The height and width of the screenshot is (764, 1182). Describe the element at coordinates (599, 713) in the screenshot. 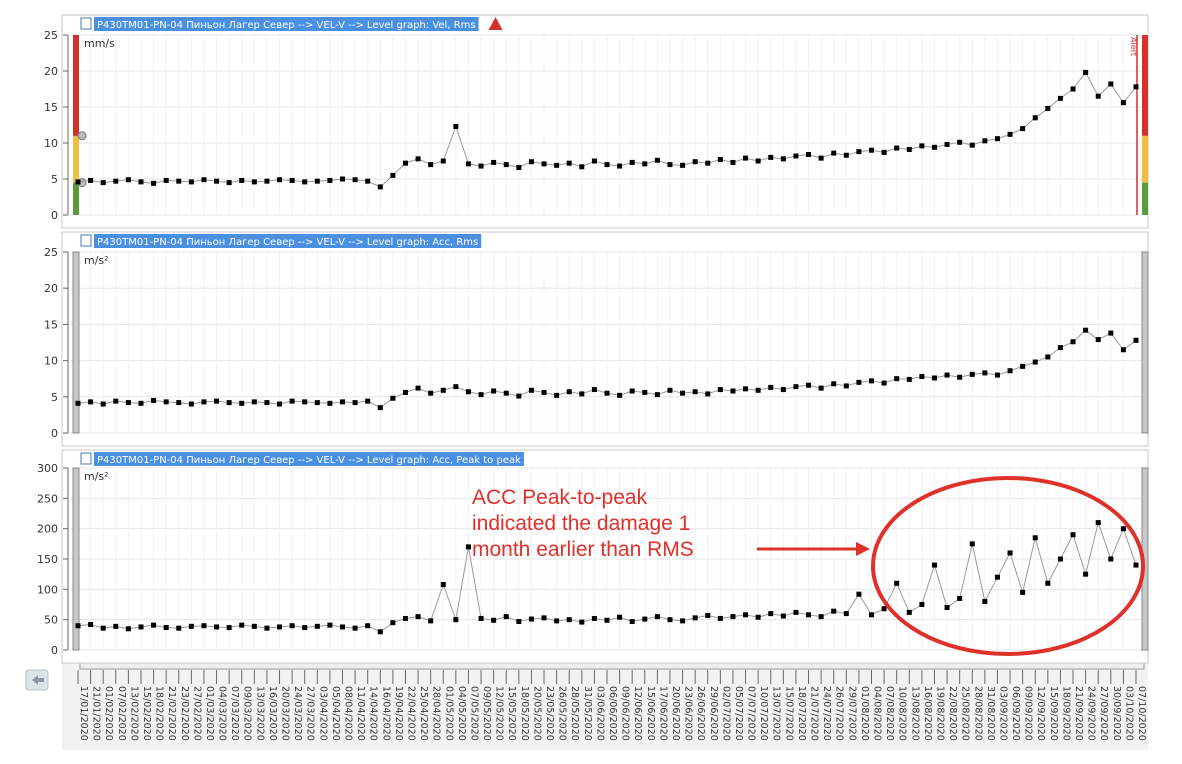

I see `x-tick-label: 03/06/2020` at that location.